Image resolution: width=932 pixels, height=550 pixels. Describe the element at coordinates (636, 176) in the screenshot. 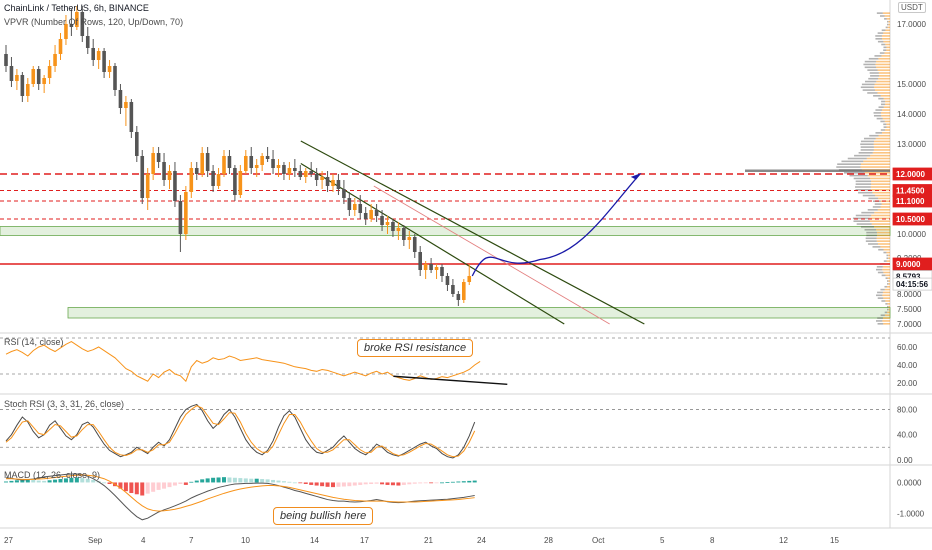

I see `projection-arrowhead` at that location.